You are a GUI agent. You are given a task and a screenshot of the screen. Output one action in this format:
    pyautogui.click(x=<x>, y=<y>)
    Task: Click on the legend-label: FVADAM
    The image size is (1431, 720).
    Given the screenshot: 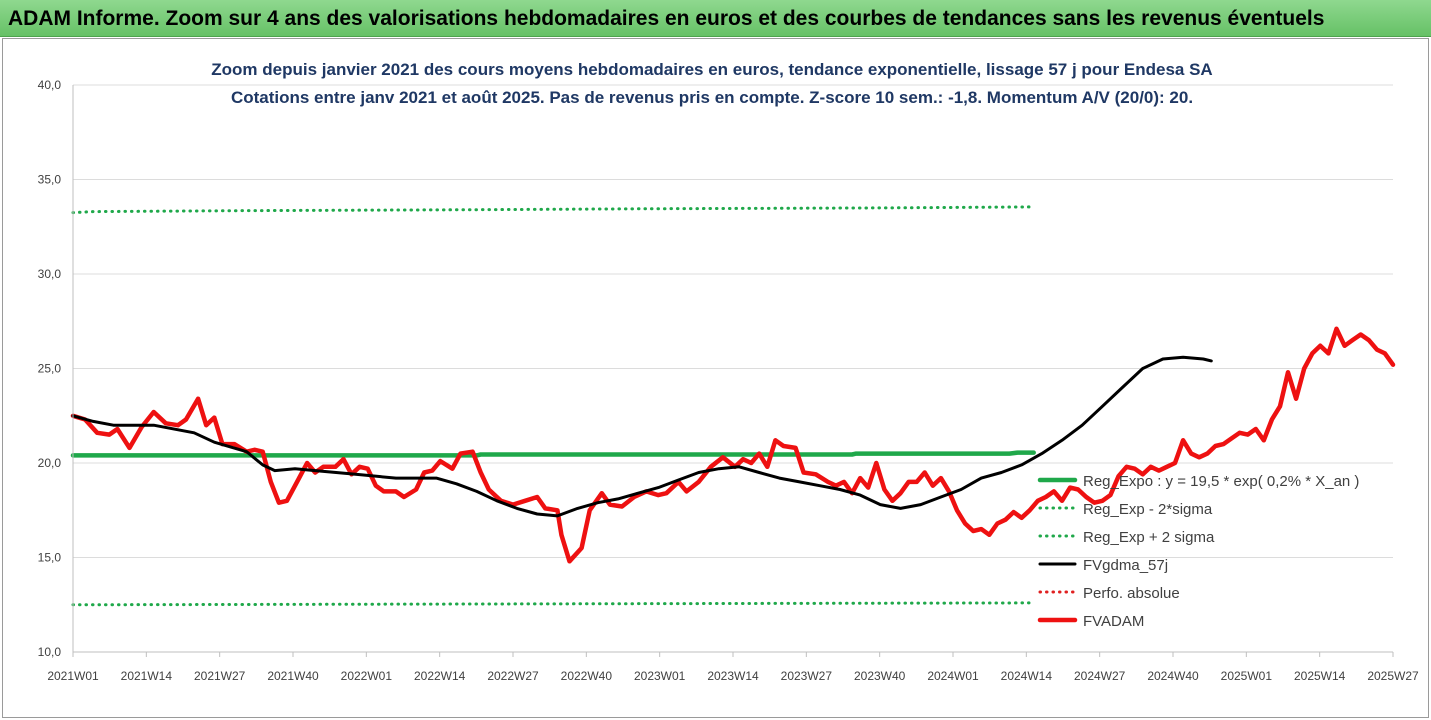 What is the action you would take?
    pyautogui.click(x=1113, y=621)
    